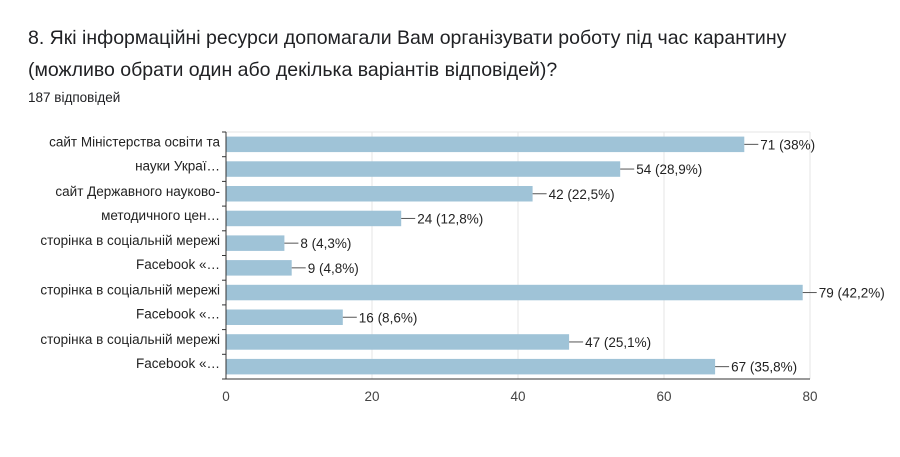 This screenshot has width=900, height=457. Describe the element at coordinates (582, 194) in the screenshot. I see `data-label: 42 (22,5%)` at that location.